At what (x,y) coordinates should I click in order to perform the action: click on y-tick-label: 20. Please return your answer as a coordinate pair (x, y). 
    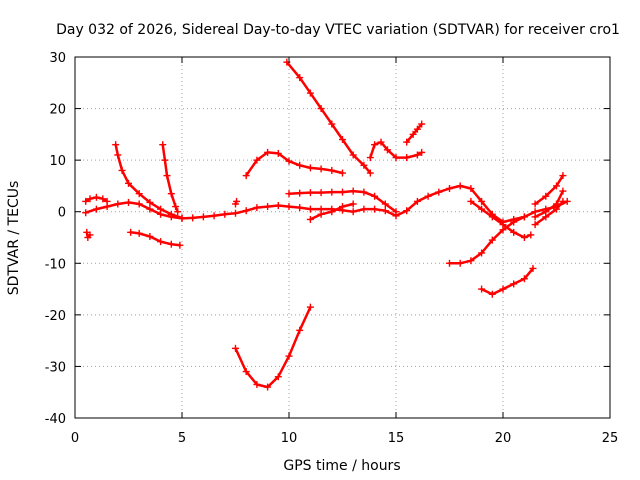
    Looking at the image, I should click on (57, 110).